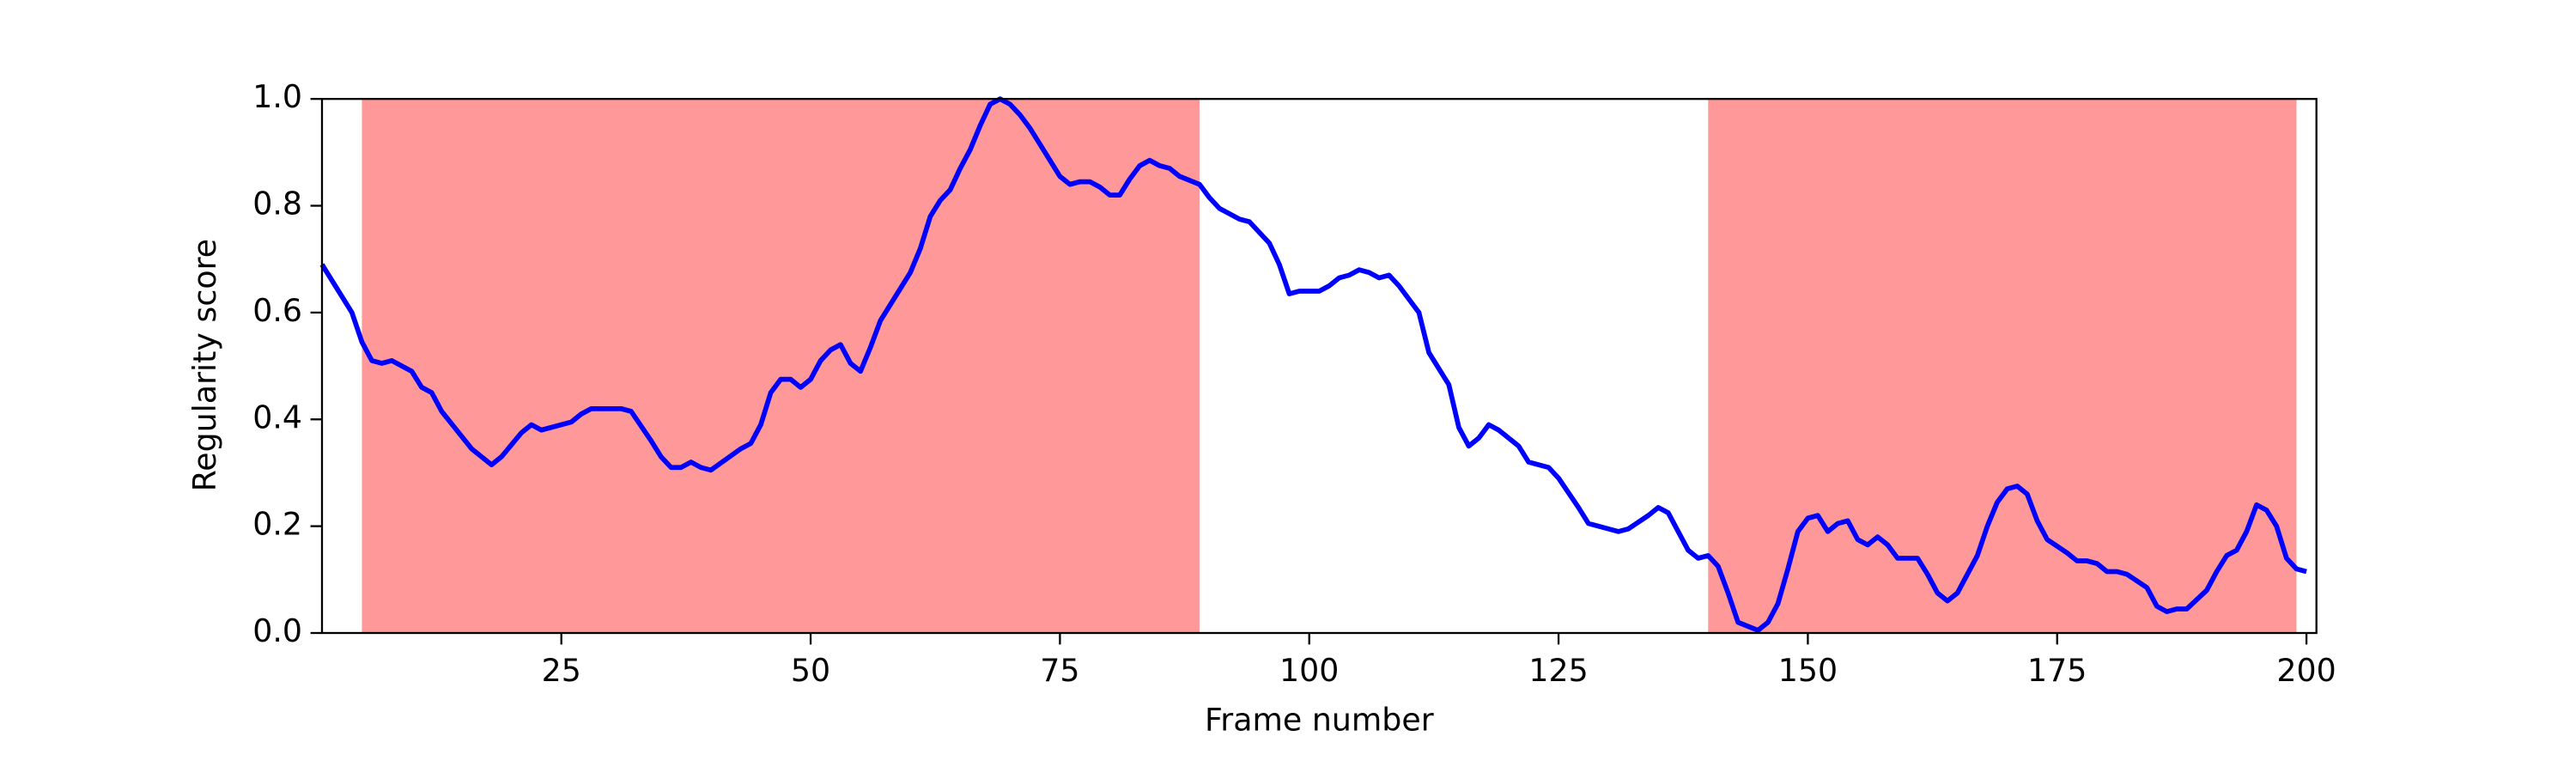  Describe the element at coordinates (277, 204) in the screenshot. I see `y-tick-label: 0.8` at that location.